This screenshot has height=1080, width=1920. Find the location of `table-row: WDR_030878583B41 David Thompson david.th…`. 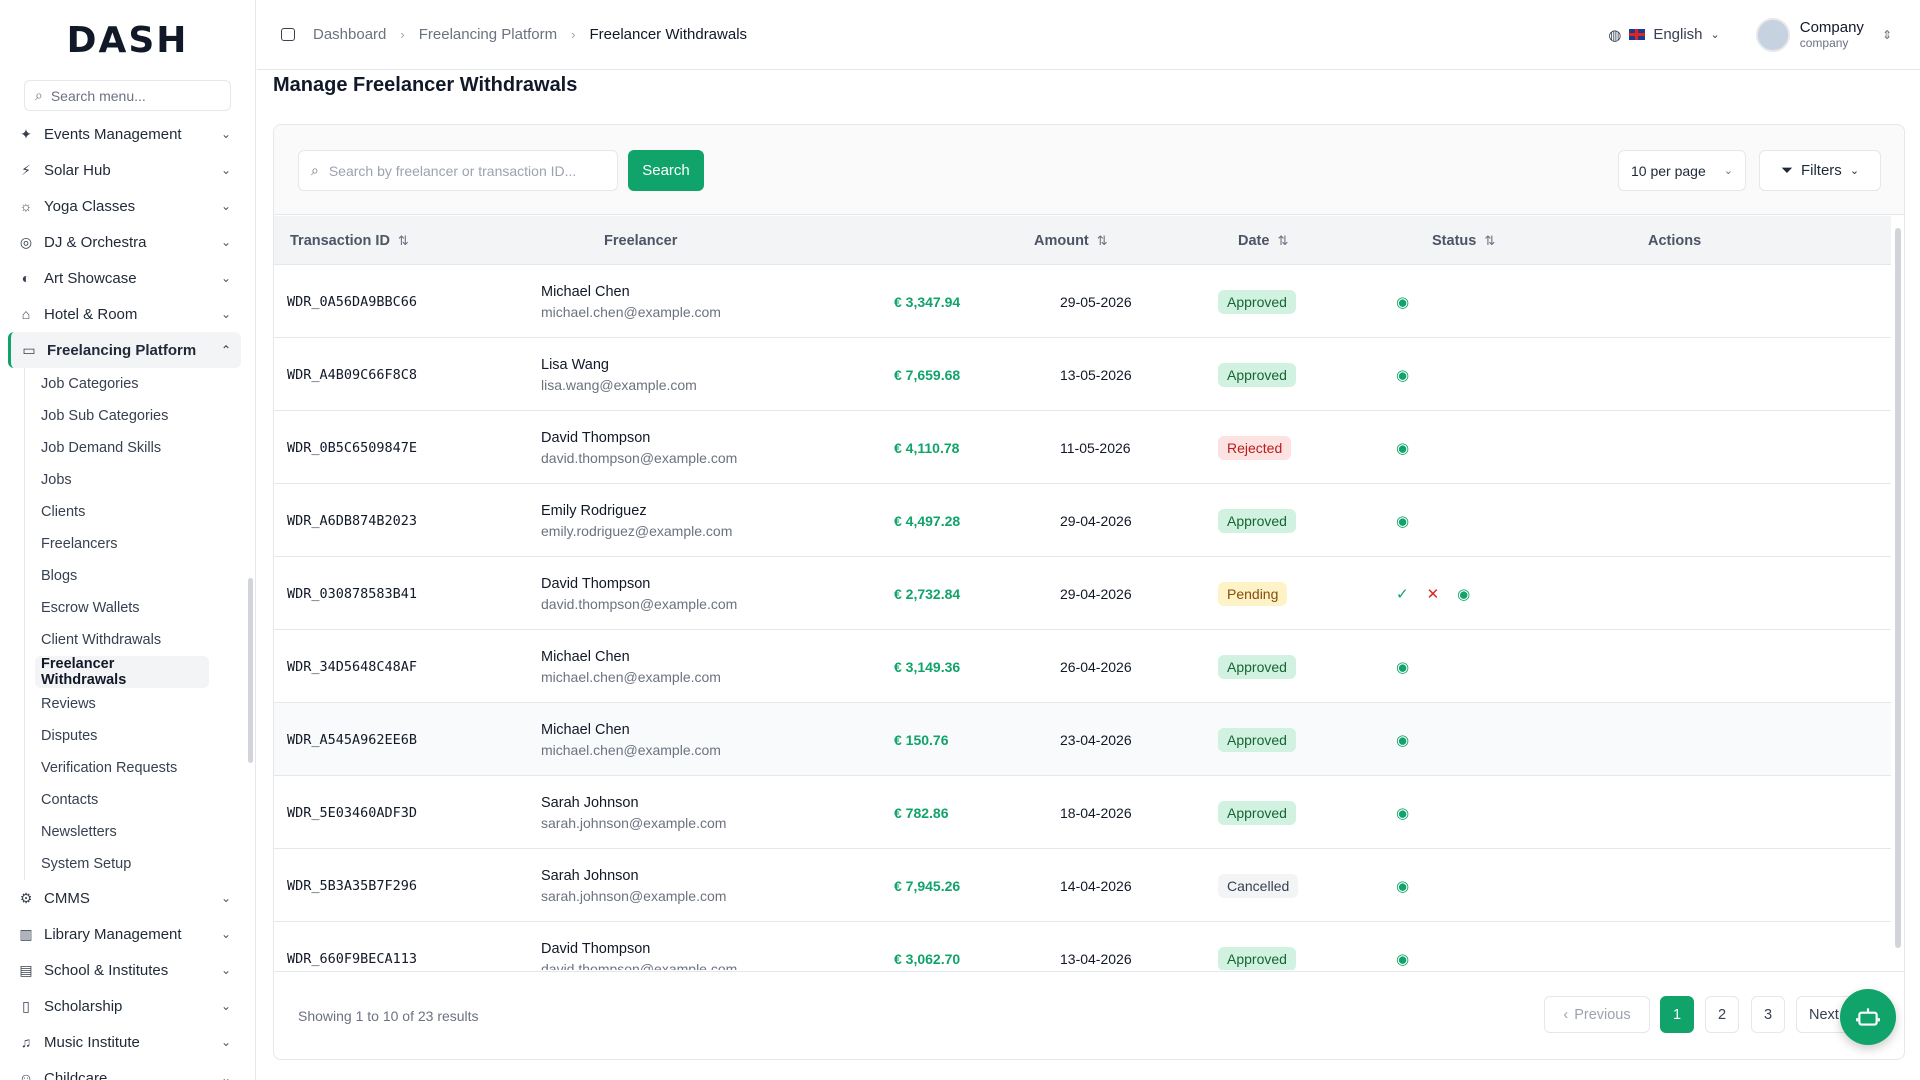

table-row: WDR_030878583B41 David Thompson david.th… is located at coordinates (1082, 593).